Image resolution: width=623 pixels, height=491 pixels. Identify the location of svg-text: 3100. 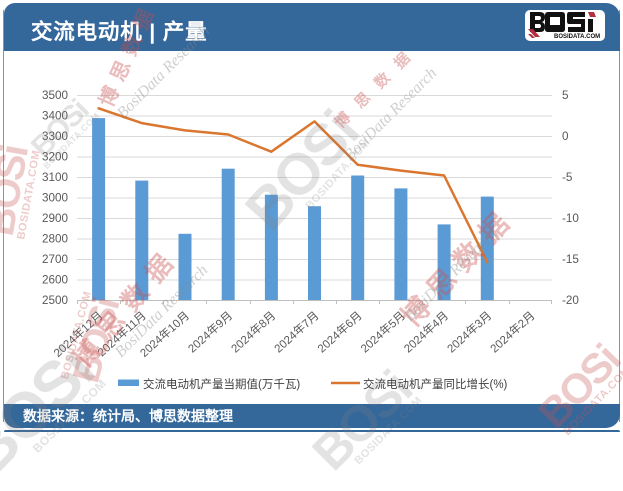
(55, 177).